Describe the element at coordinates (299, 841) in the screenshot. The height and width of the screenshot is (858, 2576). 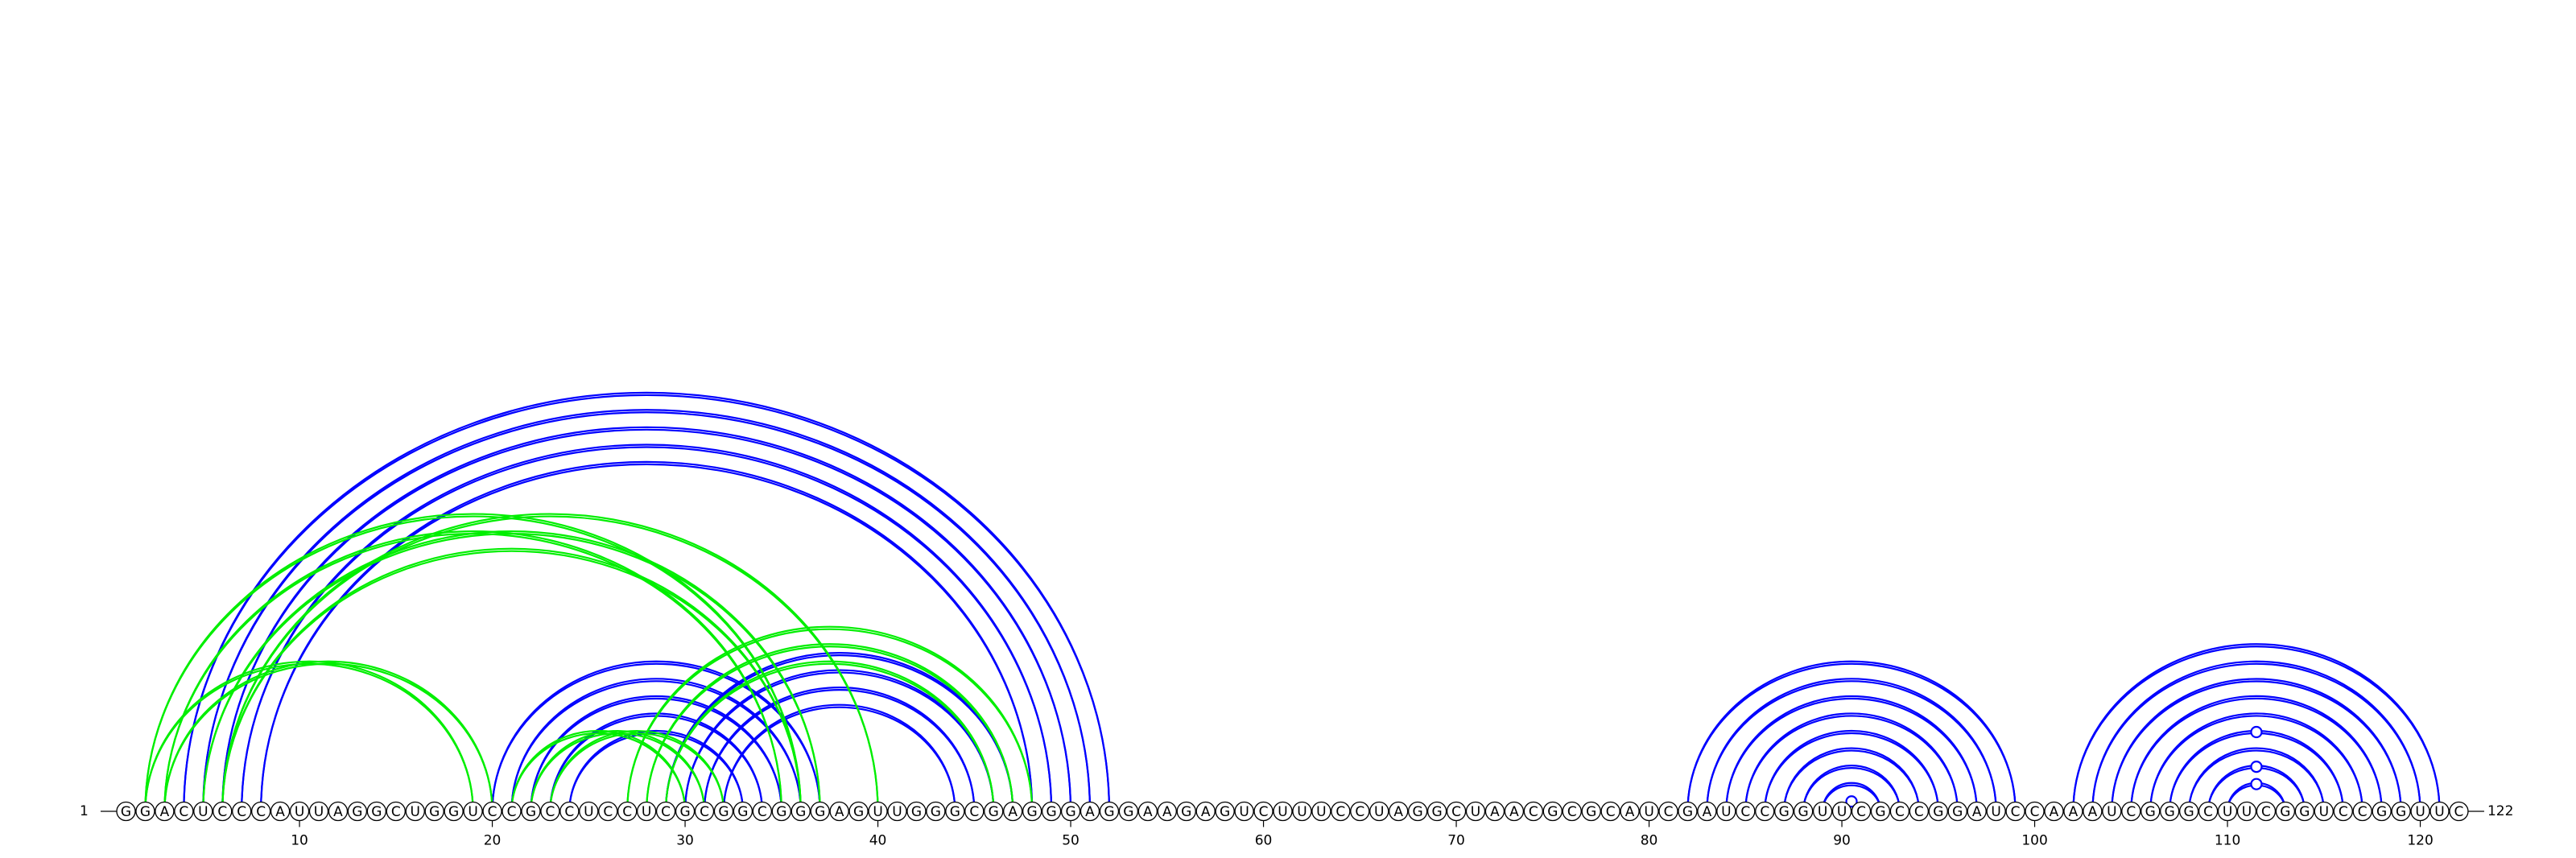
I see `axis-tick-label: 10` at that location.